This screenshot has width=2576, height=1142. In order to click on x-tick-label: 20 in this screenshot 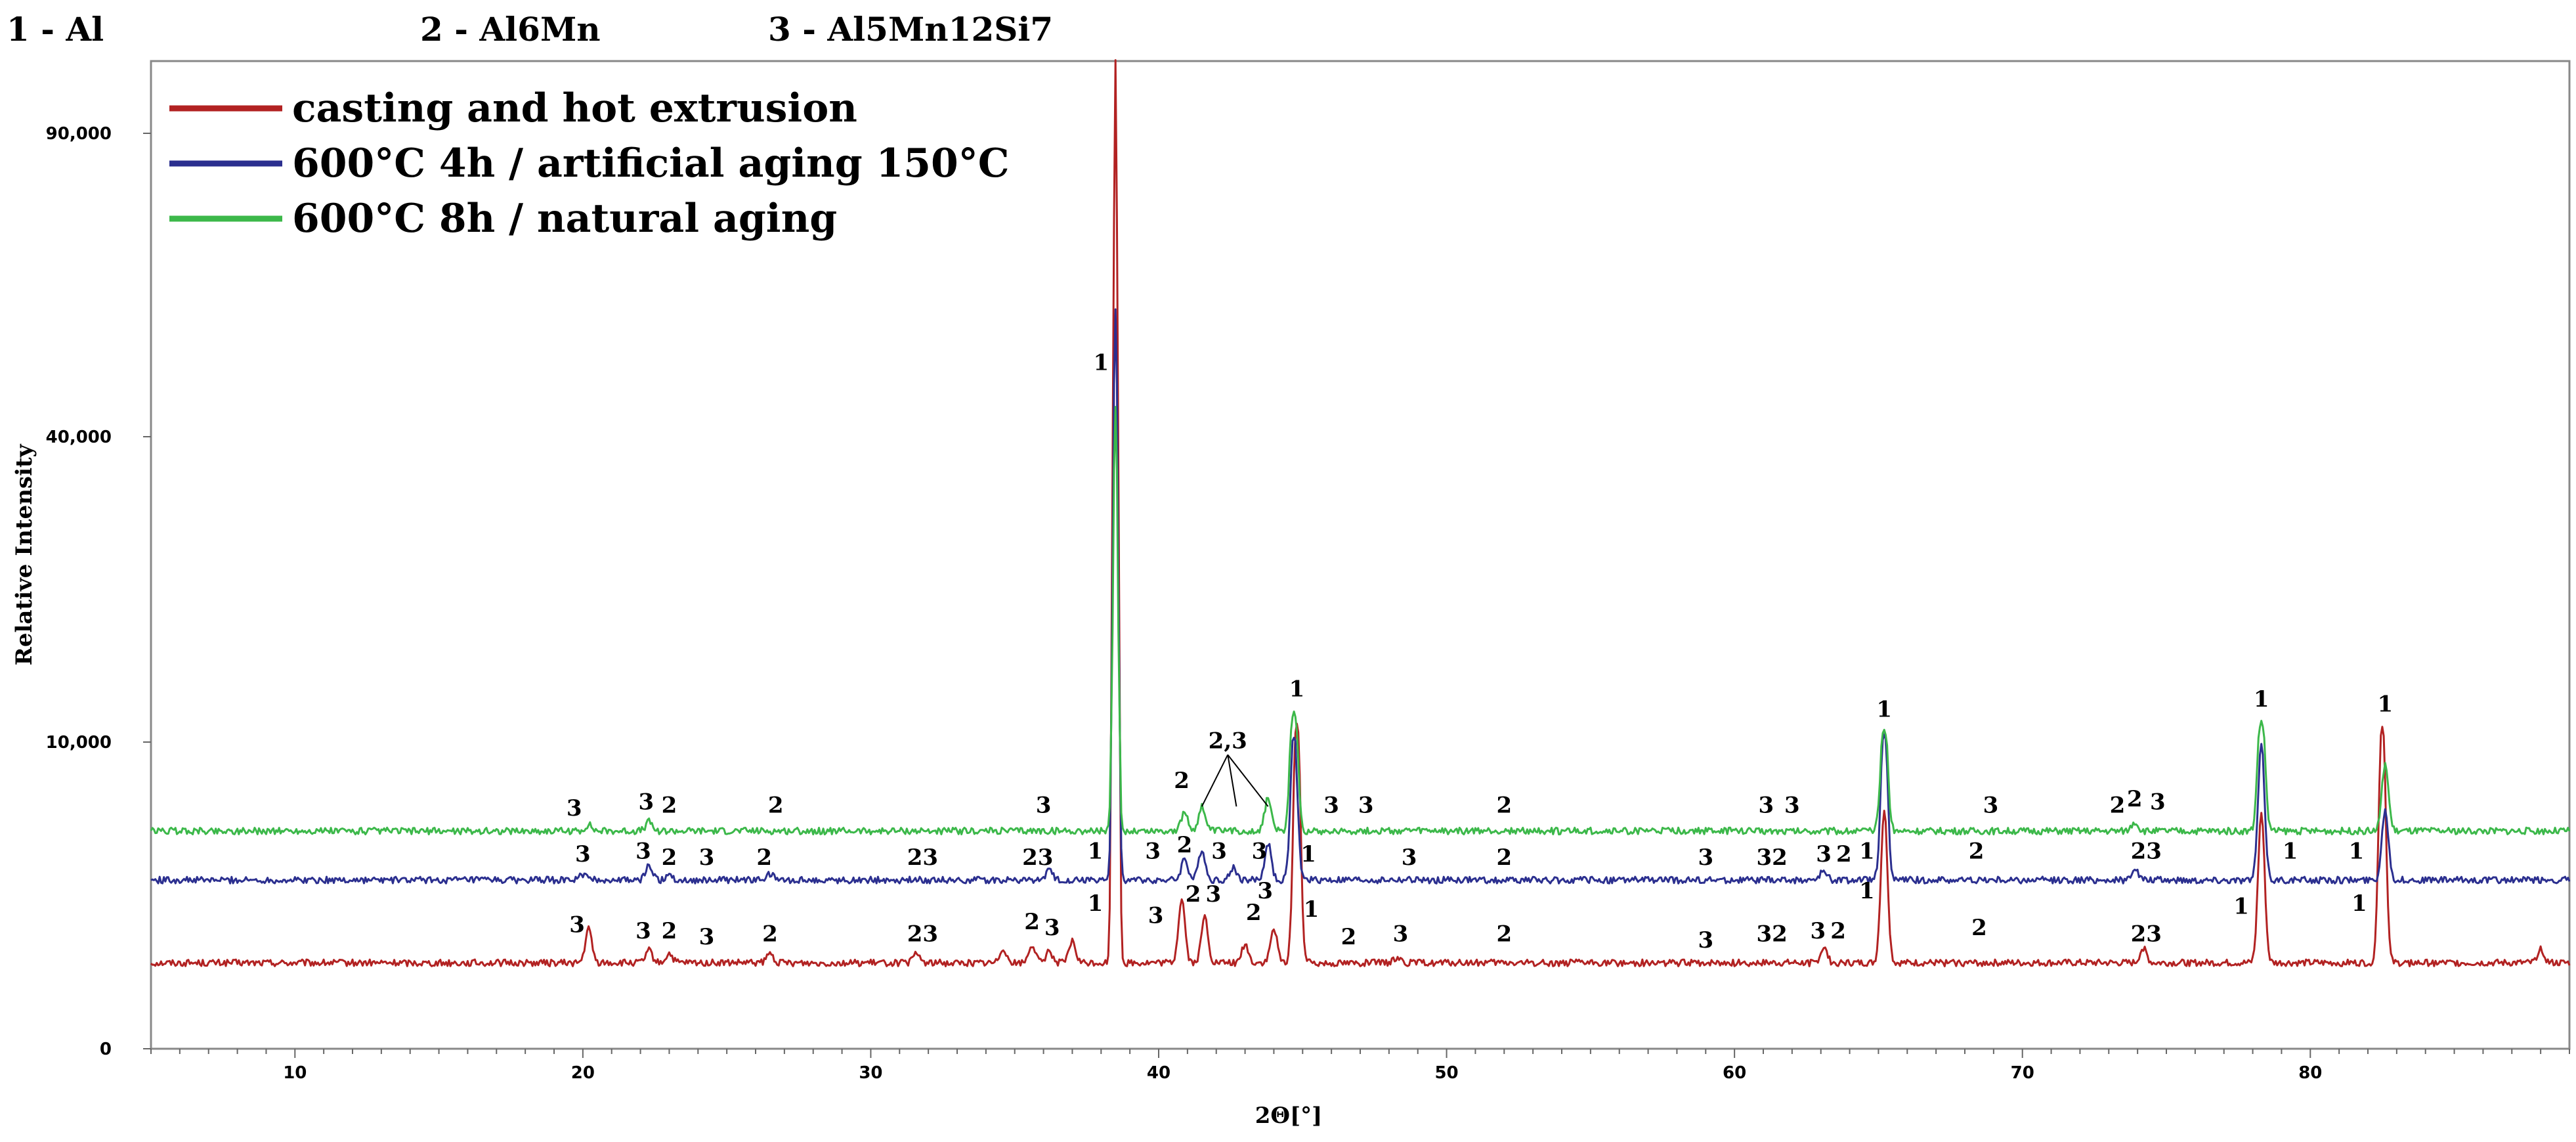, I will do `click(583, 1073)`.